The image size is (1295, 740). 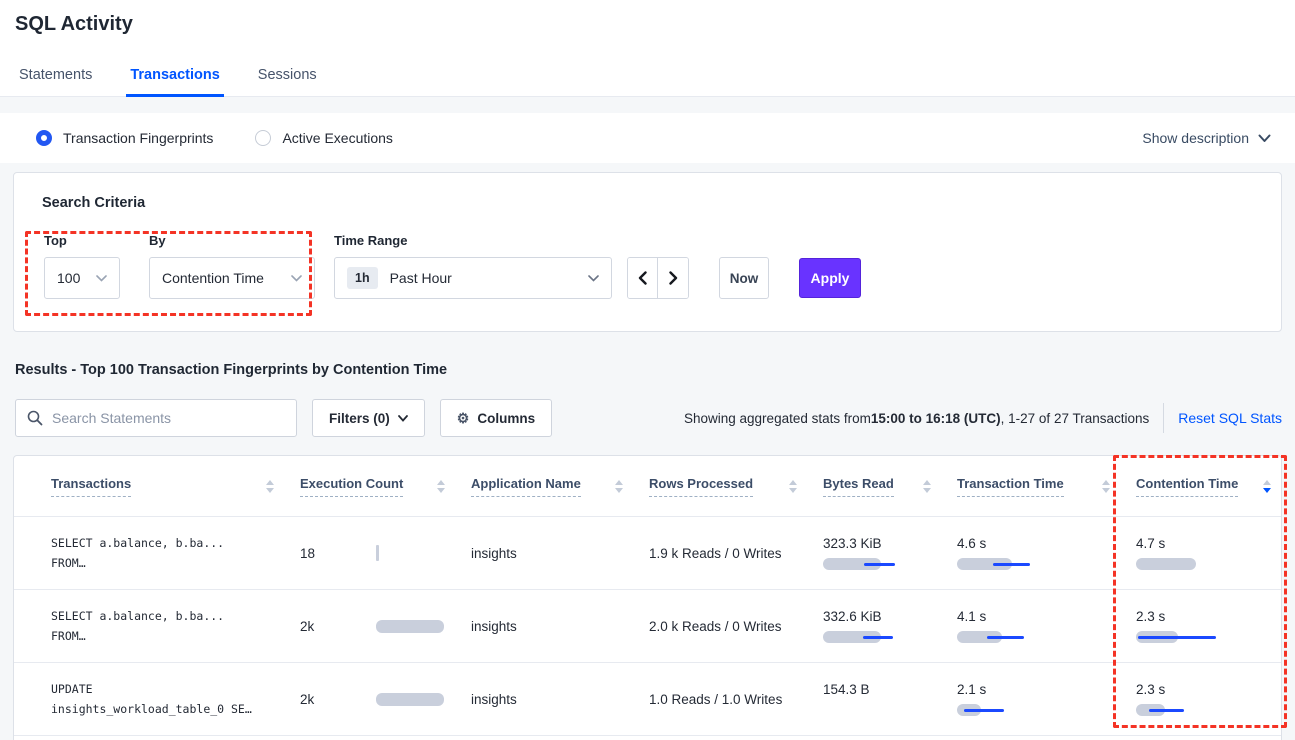 I want to click on tab-bar: Statements Transactions Sessions, so click(x=168, y=82).